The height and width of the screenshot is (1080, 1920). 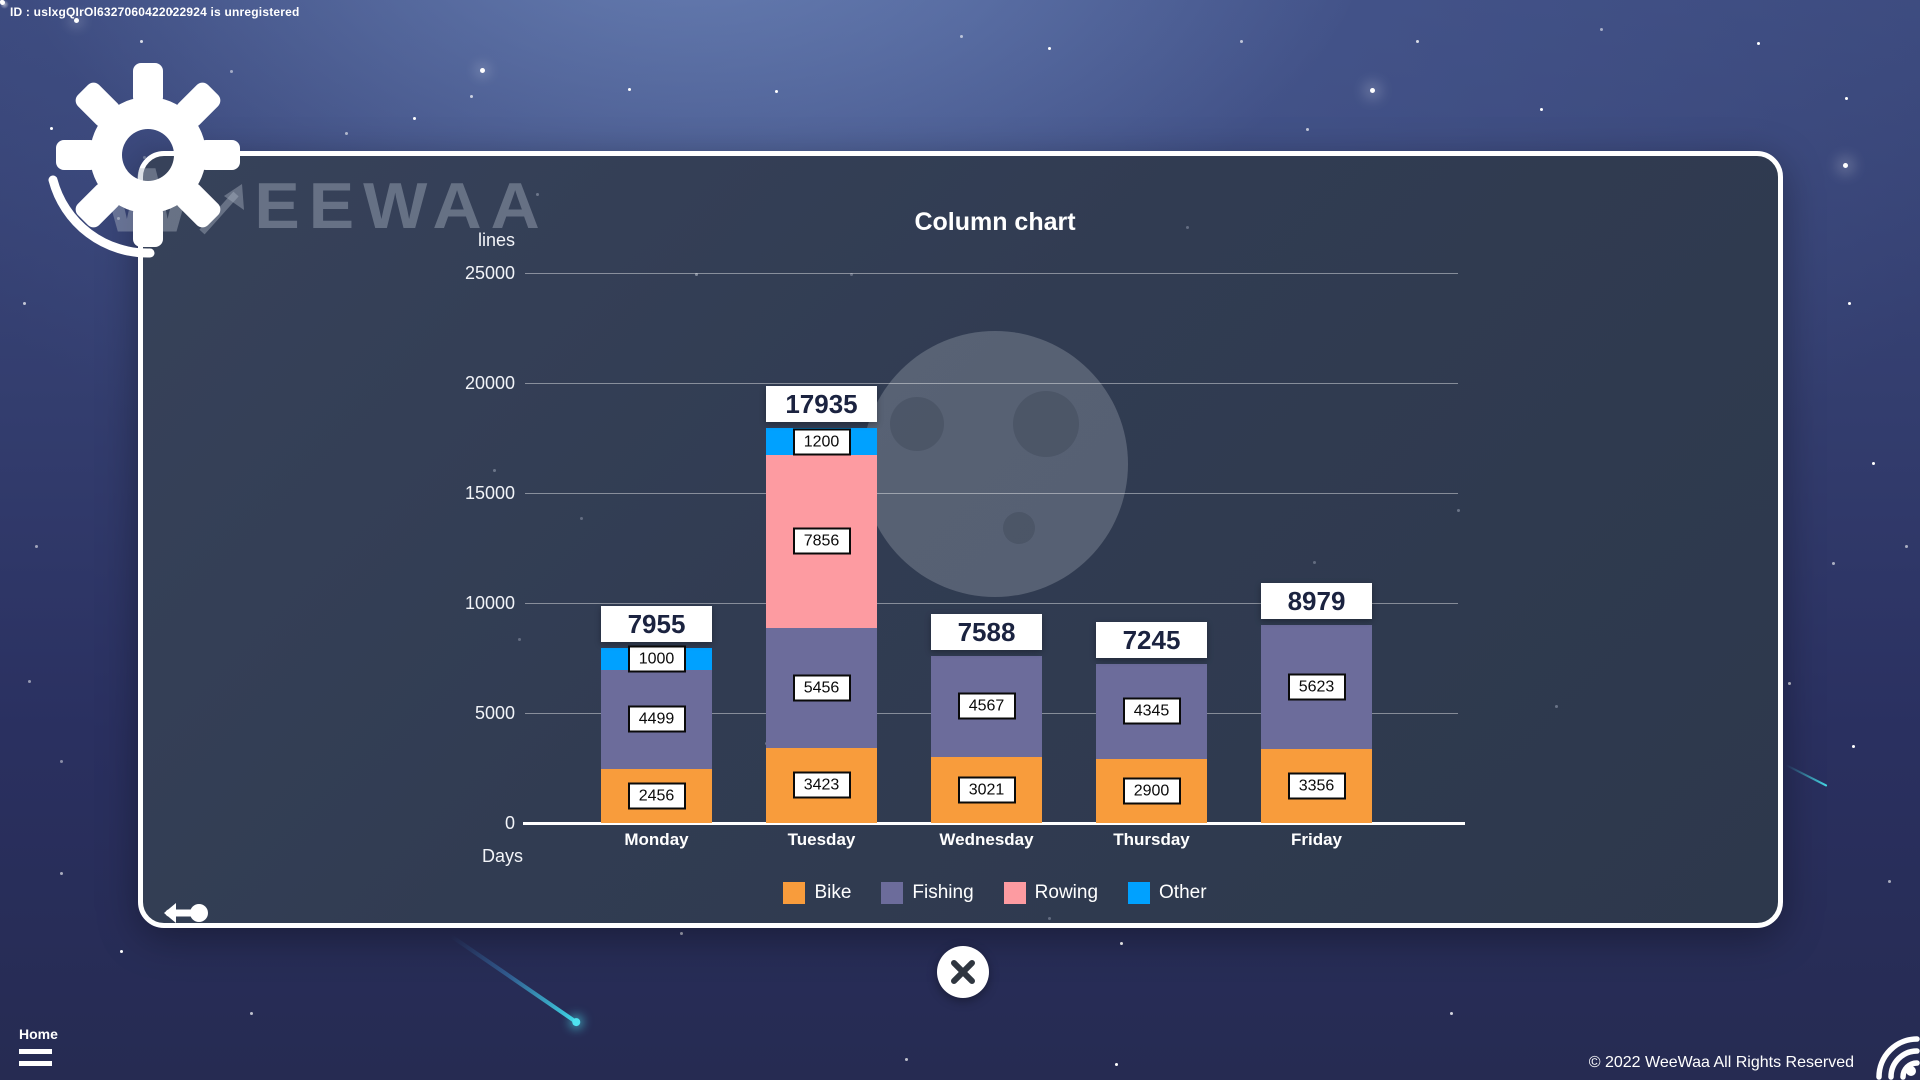 What do you see at coordinates (38, 1057) in the screenshot?
I see `menu-icon` at bounding box center [38, 1057].